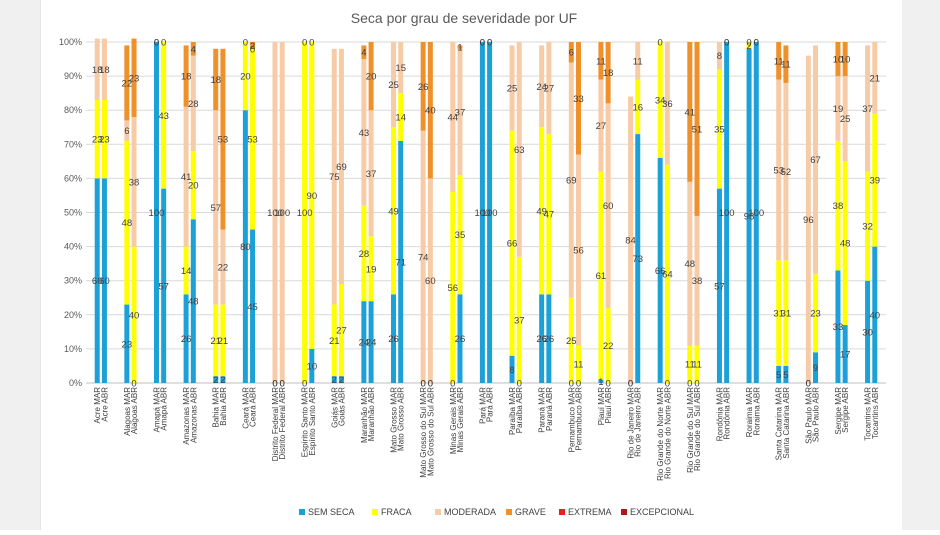 The image size is (940, 535). I want to click on x-tick-label: Rondônia ABR, so click(727, 413).